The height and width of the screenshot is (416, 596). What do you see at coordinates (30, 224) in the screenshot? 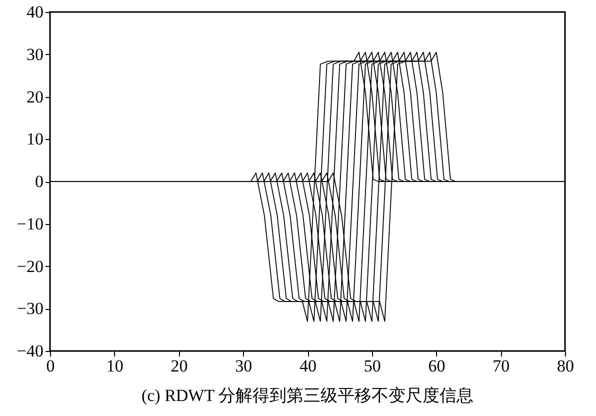
I see `y-tick-label: −10` at bounding box center [30, 224].